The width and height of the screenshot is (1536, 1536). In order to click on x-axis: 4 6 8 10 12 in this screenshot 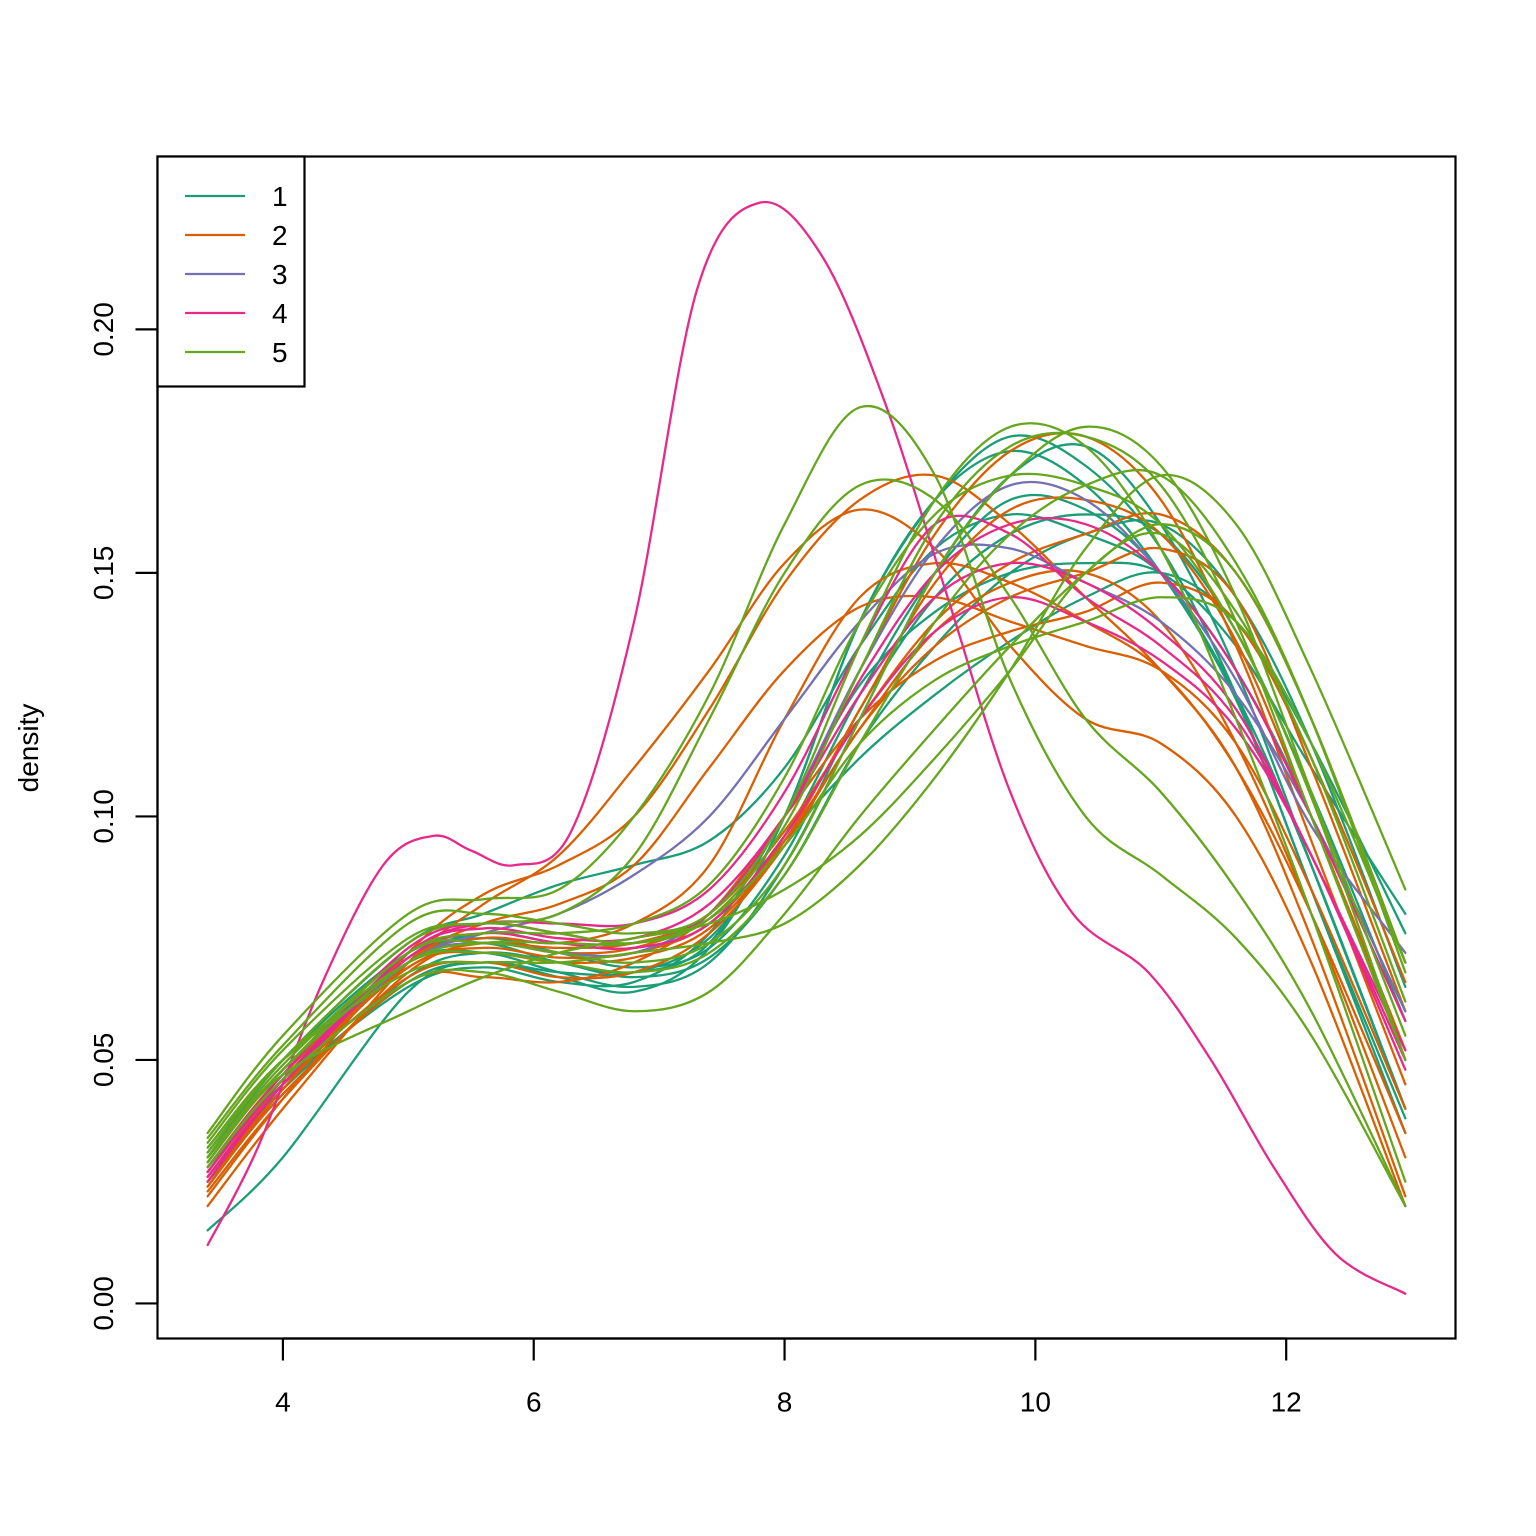, I will do `click(788, 1377)`.